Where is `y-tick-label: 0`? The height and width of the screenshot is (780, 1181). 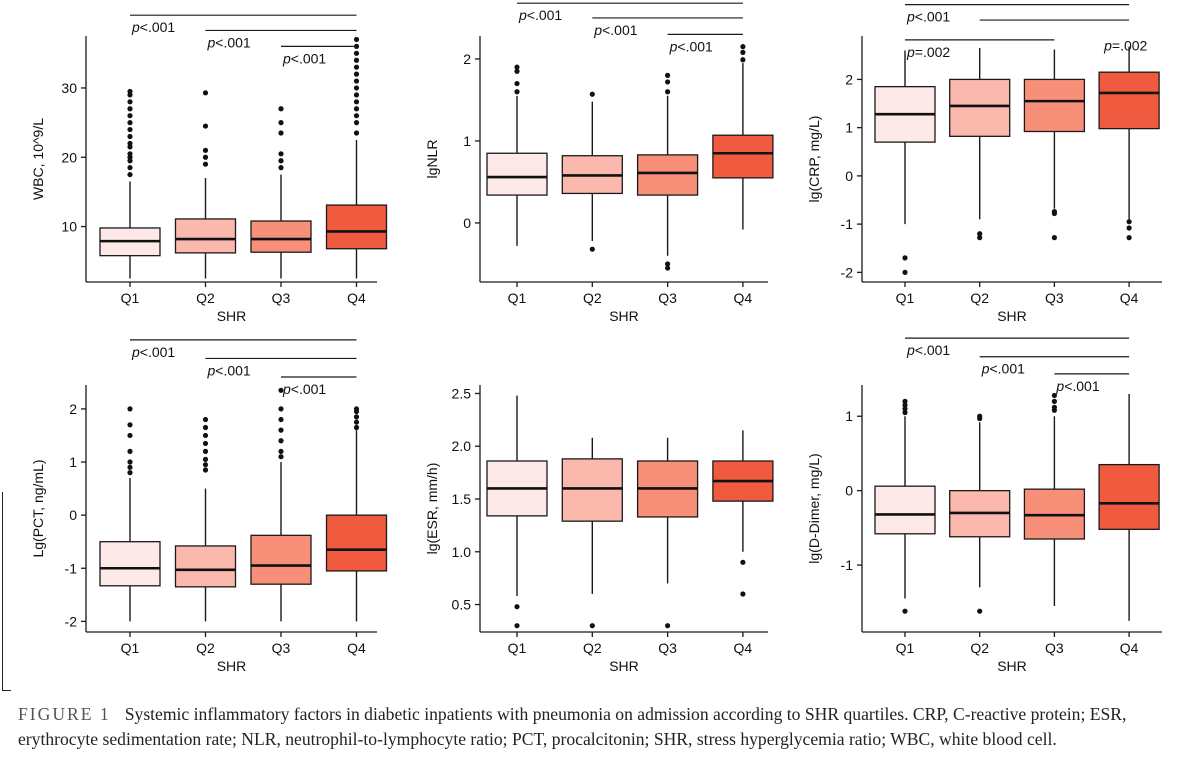 y-tick-label: 0 is located at coordinates (849, 176).